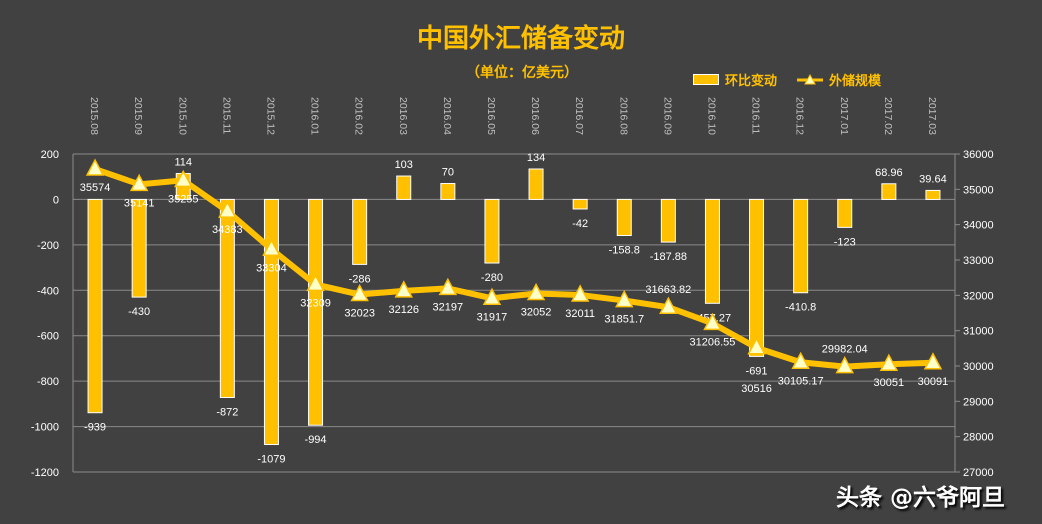  What do you see at coordinates (270, 116) in the screenshot?
I see `category-label: 2015.12` at bounding box center [270, 116].